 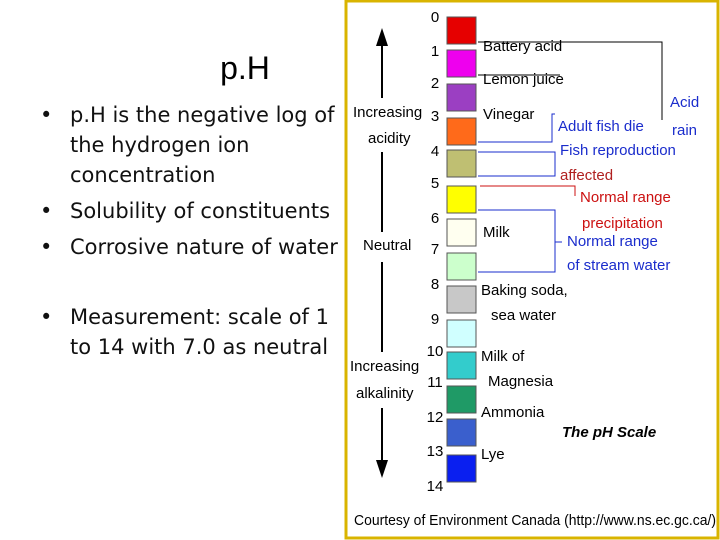 What do you see at coordinates (618, 265) in the screenshot?
I see `annotation: of stream water` at bounding box center [618, 265].